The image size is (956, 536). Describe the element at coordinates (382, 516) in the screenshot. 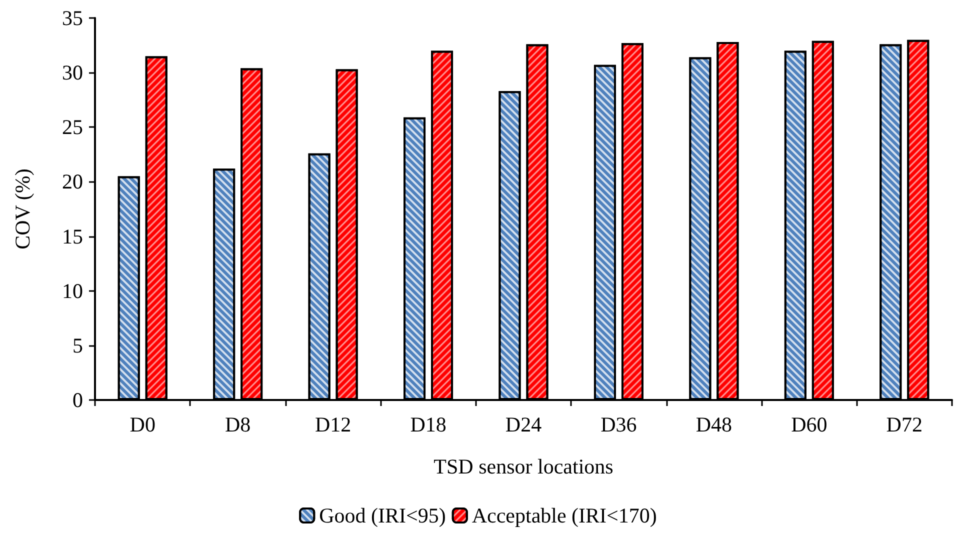

I see `legend-label: Good (IRI<95)` at that location.